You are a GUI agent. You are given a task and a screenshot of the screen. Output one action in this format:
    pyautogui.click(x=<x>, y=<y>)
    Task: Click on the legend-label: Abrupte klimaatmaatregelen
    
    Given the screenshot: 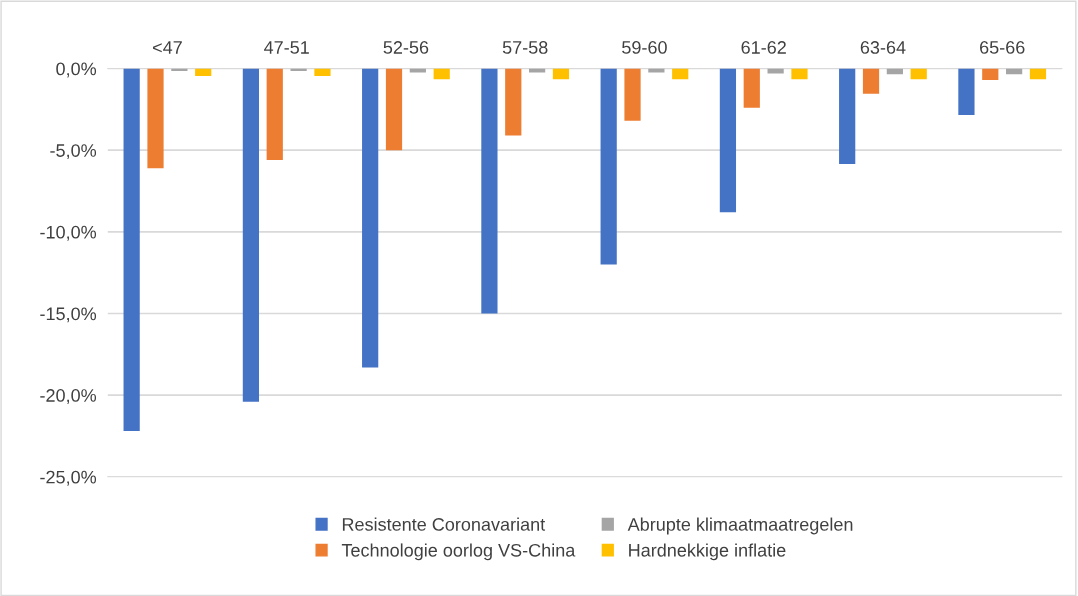 What is the action you would take?
    pyautogui.click(x=740, y=526)
    